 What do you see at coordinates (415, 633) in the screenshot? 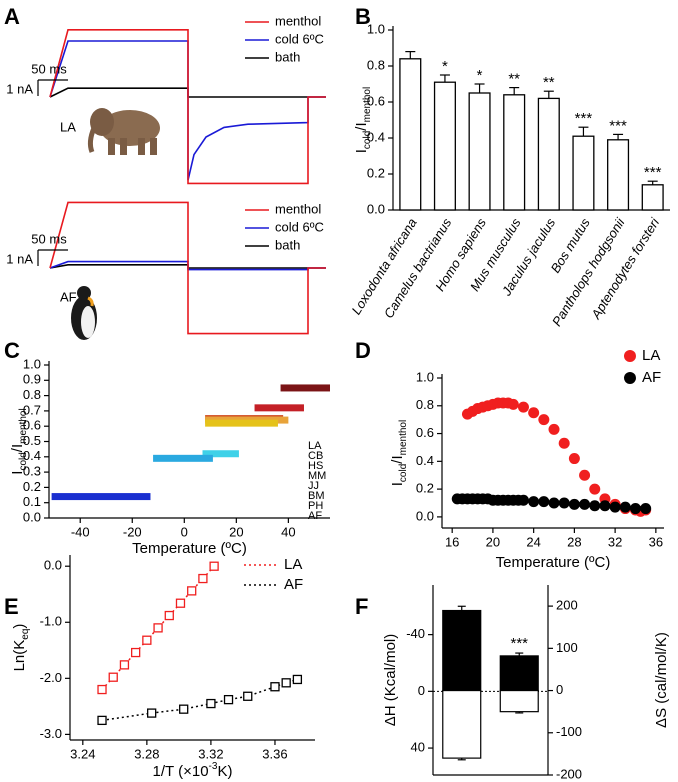
I see `y-tick-label: -40` at bounding box center [415, 633].